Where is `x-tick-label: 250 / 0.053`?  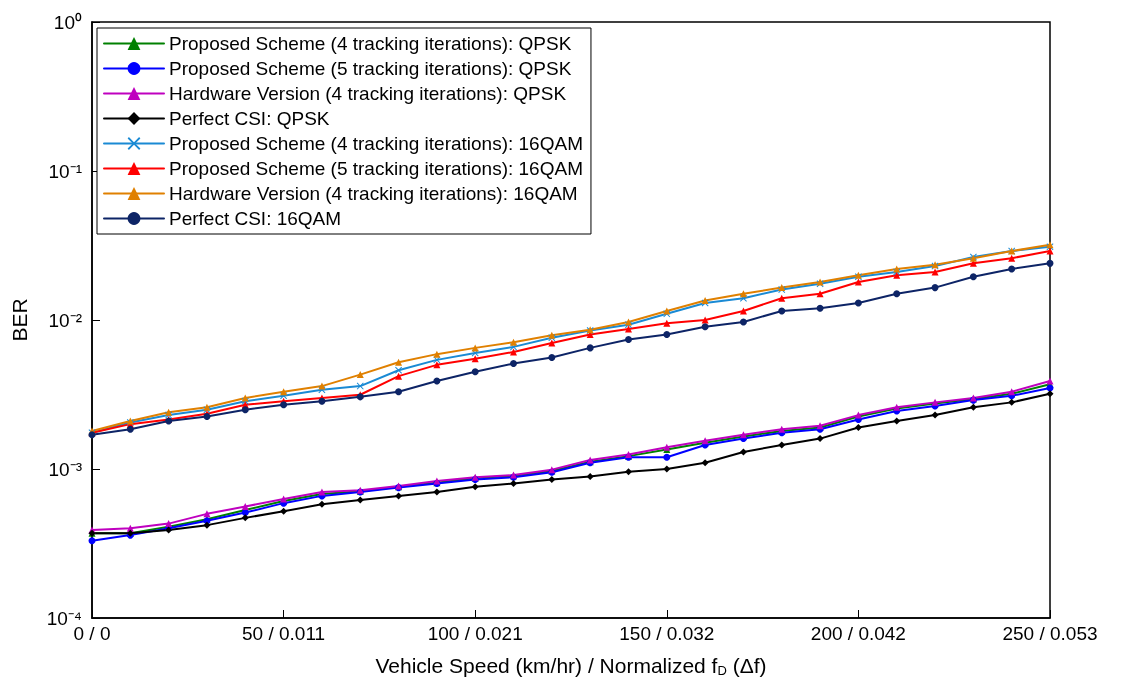 x-tick-label: 250 / 0.053 is located at coordinates (1050, 633).